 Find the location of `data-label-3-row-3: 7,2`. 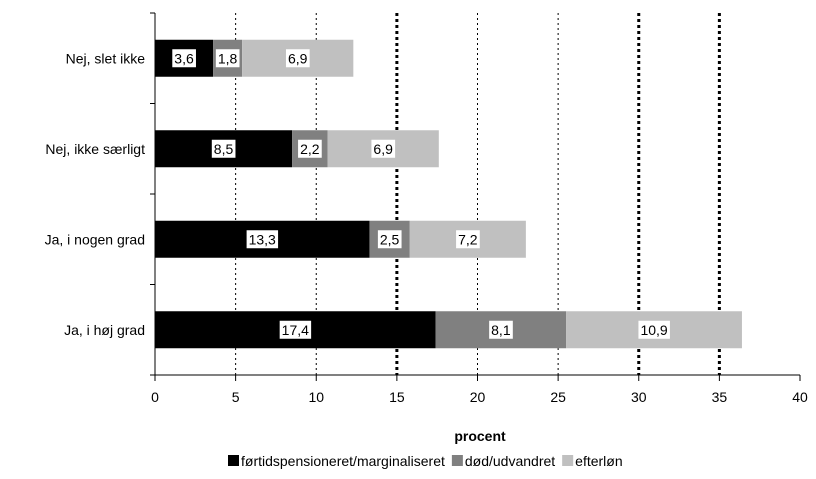

data-label-3-row-3: 7,2 is located at coordinates (468, 239).